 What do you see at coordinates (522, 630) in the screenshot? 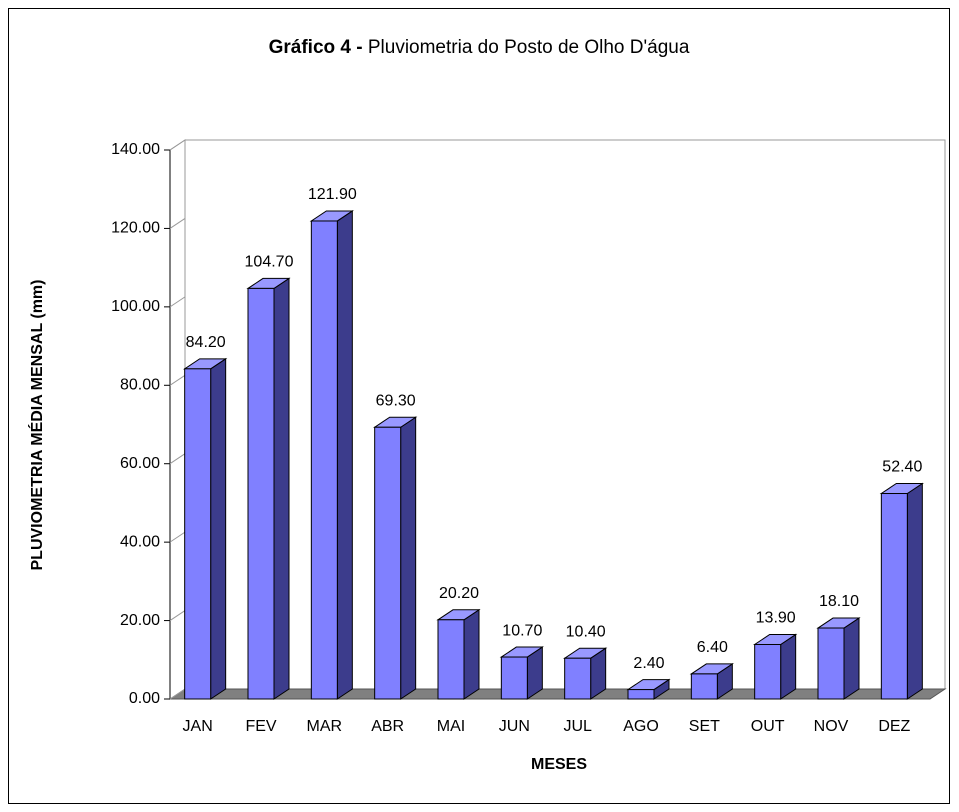
I see `value-label: 10.70` at bounding box center [522, 630].